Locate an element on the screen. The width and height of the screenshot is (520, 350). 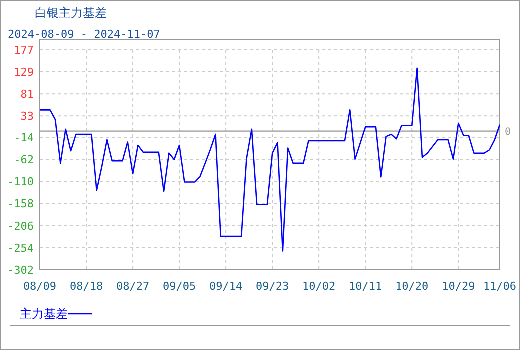
x-tick-label: 08/18 is located at coordinates (87, 286).